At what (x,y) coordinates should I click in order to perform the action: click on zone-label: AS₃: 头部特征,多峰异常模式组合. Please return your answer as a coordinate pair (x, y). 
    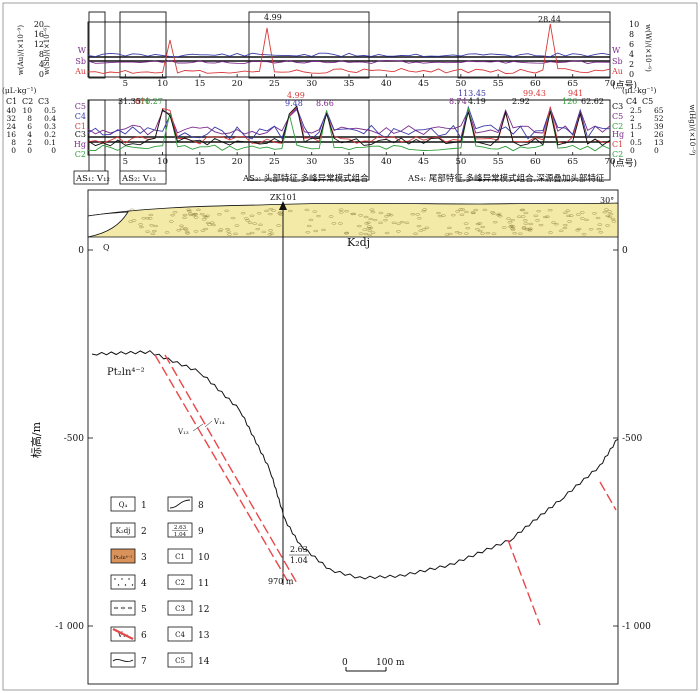
    Looking at the image, I should click on (305, 178).